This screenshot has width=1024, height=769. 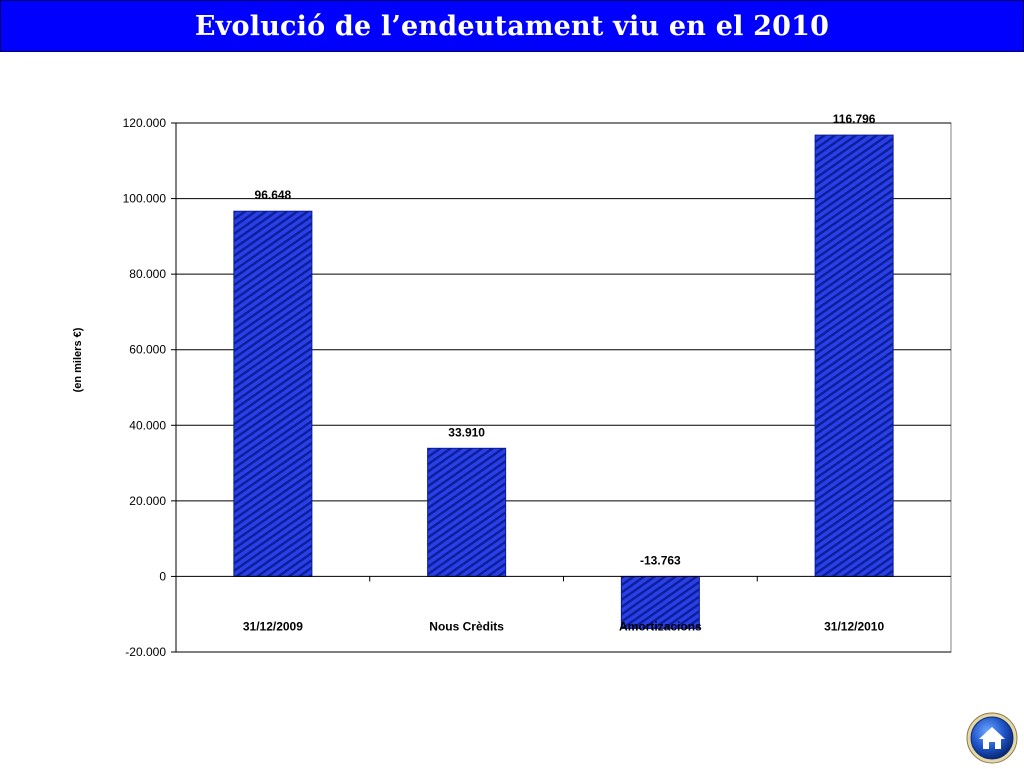 What do you see at coordinates (854, 626) in the screenshot?
I see `x-tick-label: 31/12/2010` at bounding box center [854, 626].